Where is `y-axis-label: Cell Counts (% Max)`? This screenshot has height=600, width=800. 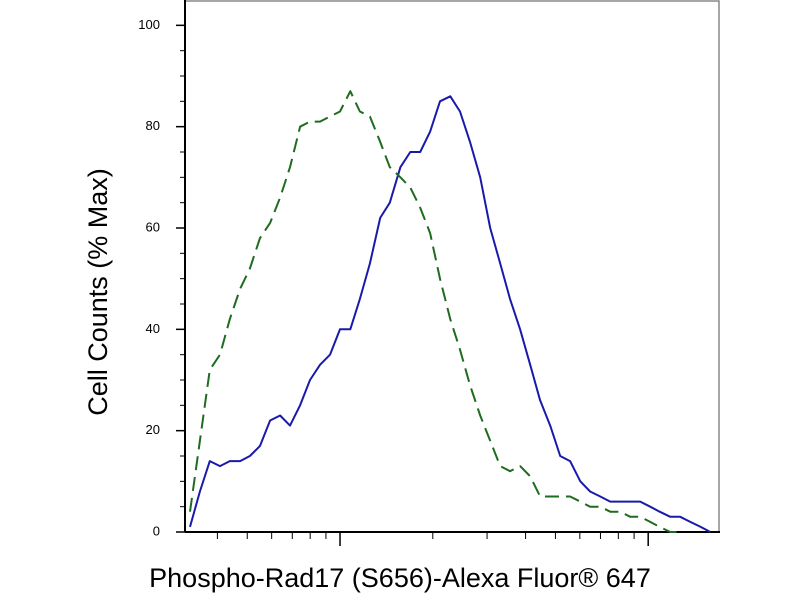
y-axis-label: Cell Counts (% Max) is located at coordinates (98, 292).